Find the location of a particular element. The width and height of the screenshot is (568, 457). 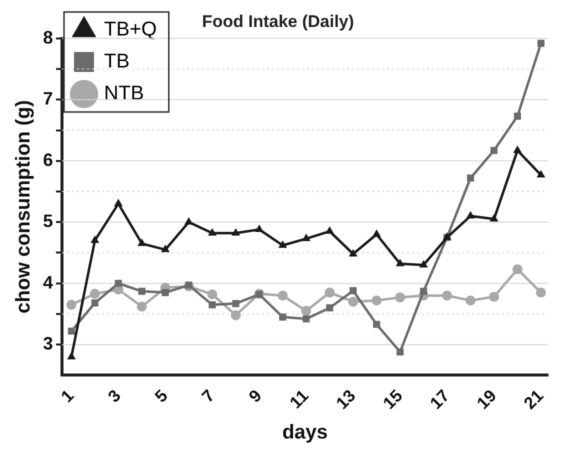

x-tick-label: 21 is located at coordinates (534, 399).